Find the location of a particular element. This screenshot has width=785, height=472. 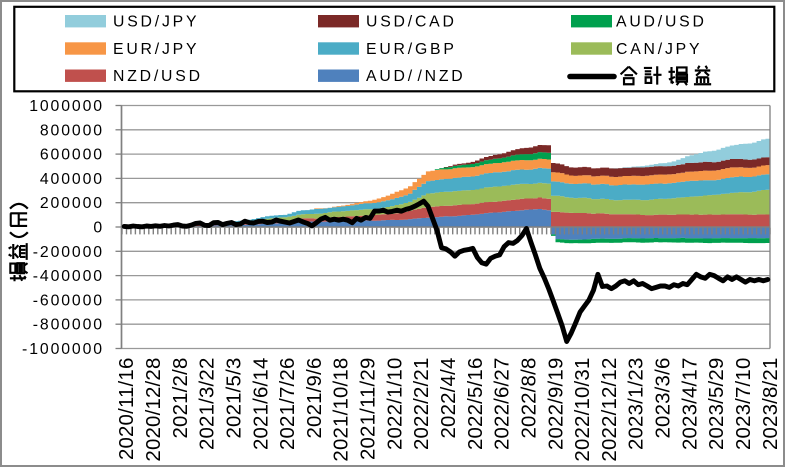

svg-text: AUD//NZD is located at coordinates (416, 76).